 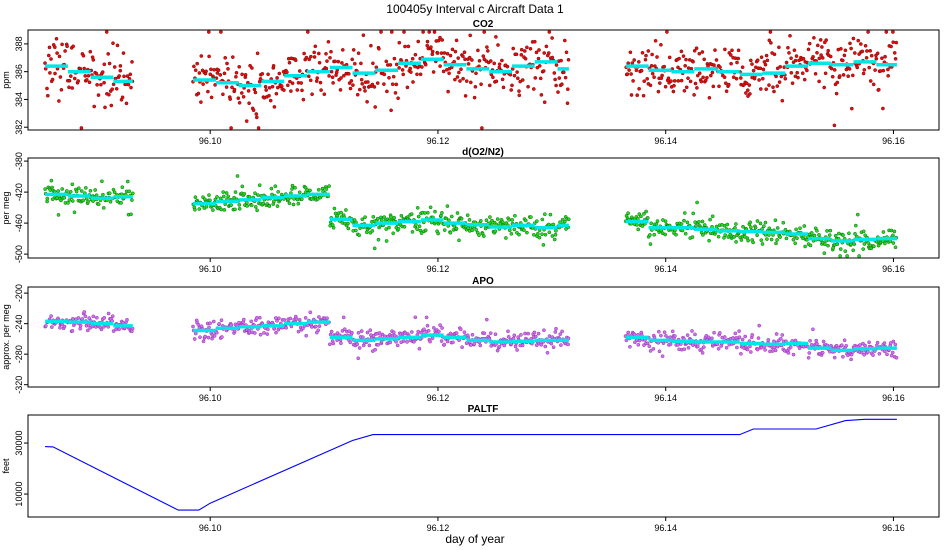 I want to click on paltf-y-label: feet, so click(x=6, y=466).